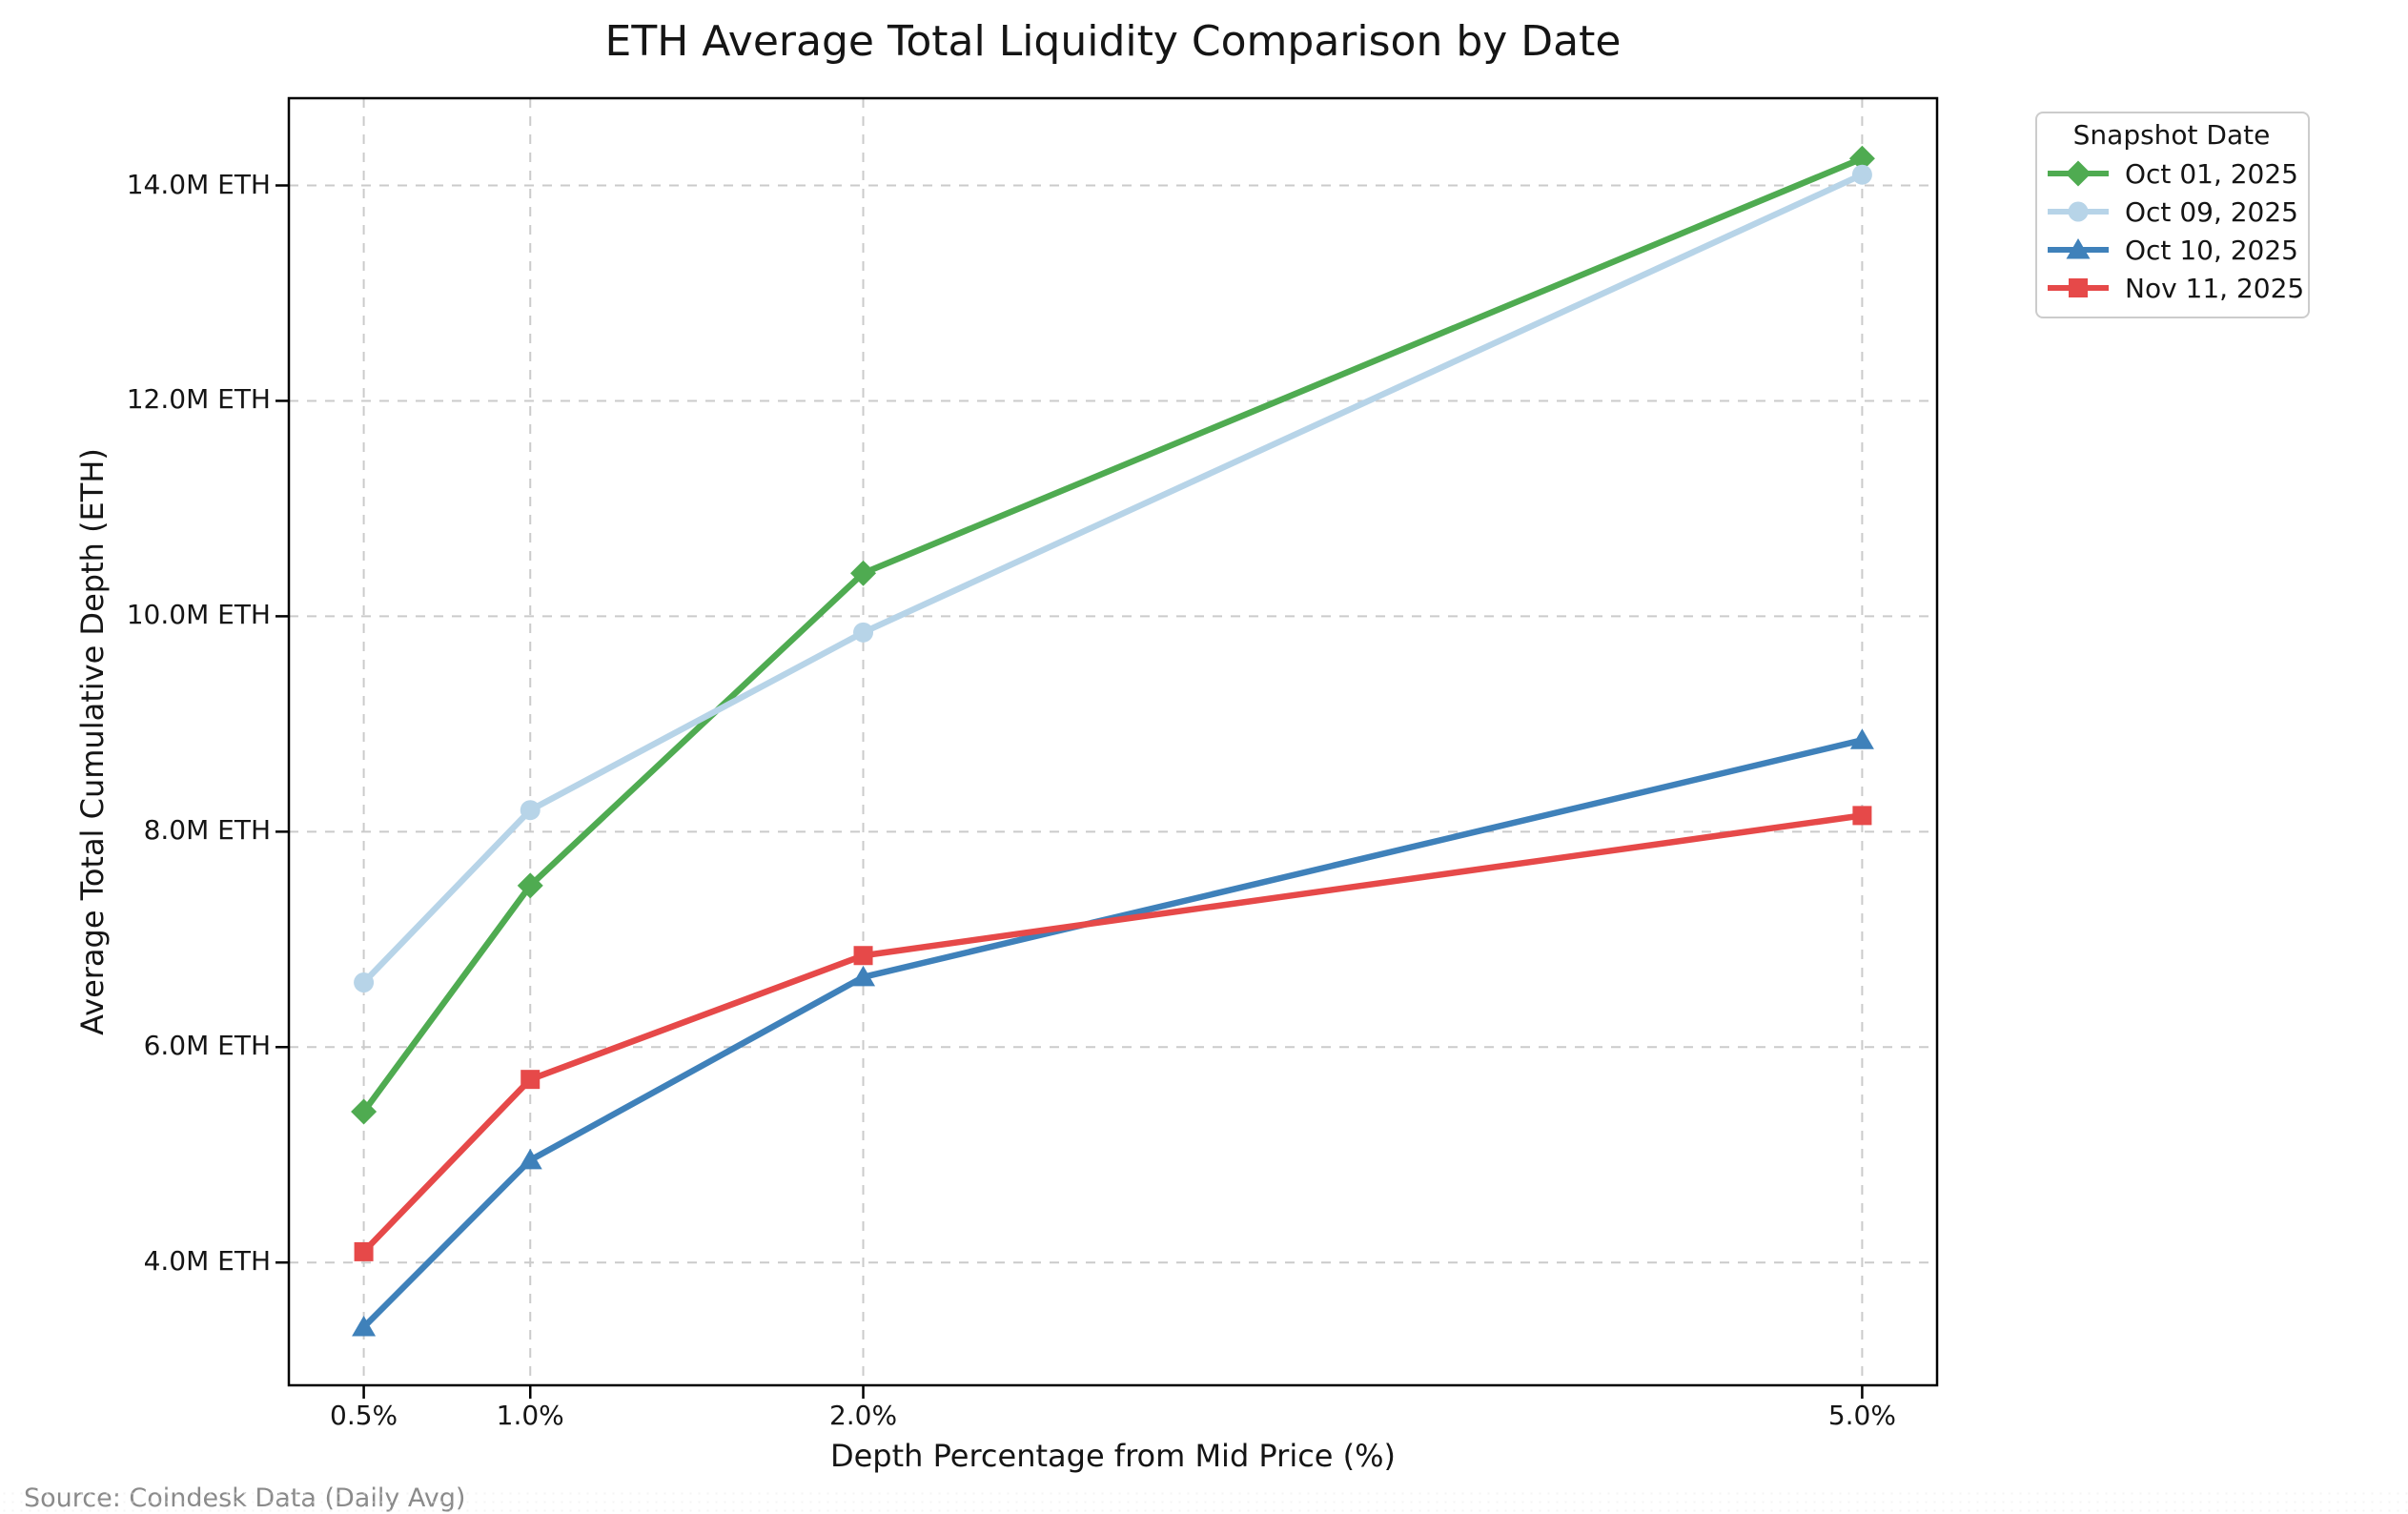  I want to click on legend-label: Oct 10, 2025, so click(2211, 250).